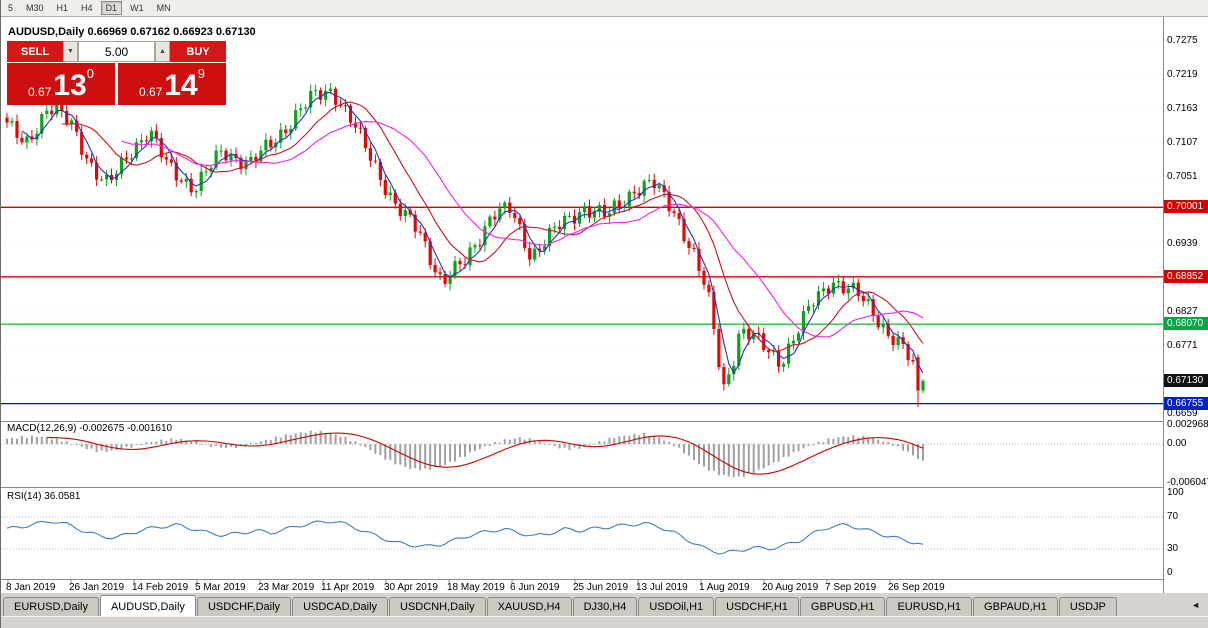 This screenshot has width=1208, height=628. I want to click on tab-usdoil-h1: USDOil,H1, so click(676, 606).